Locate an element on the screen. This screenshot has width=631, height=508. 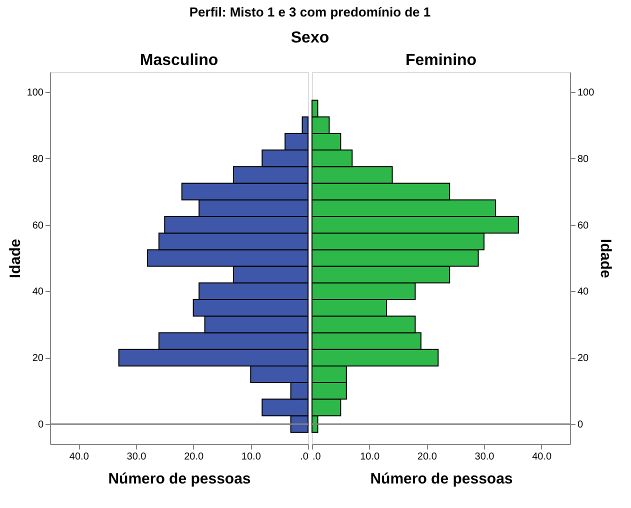
text: Sexo is located at coordinates (310, 38).